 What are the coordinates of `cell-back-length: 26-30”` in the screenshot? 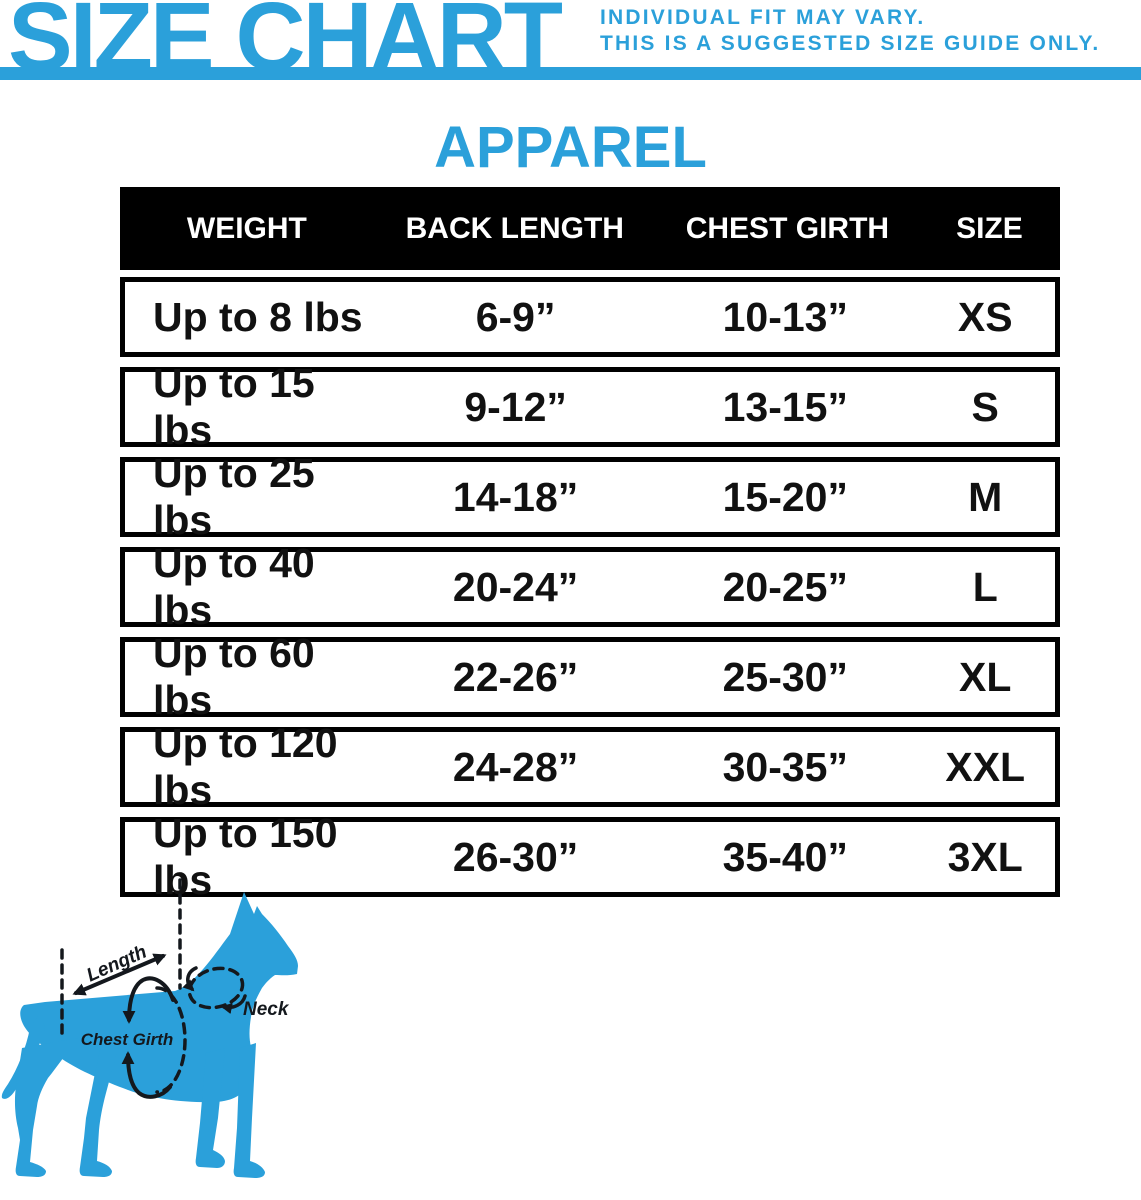 It's located at (515, 856).